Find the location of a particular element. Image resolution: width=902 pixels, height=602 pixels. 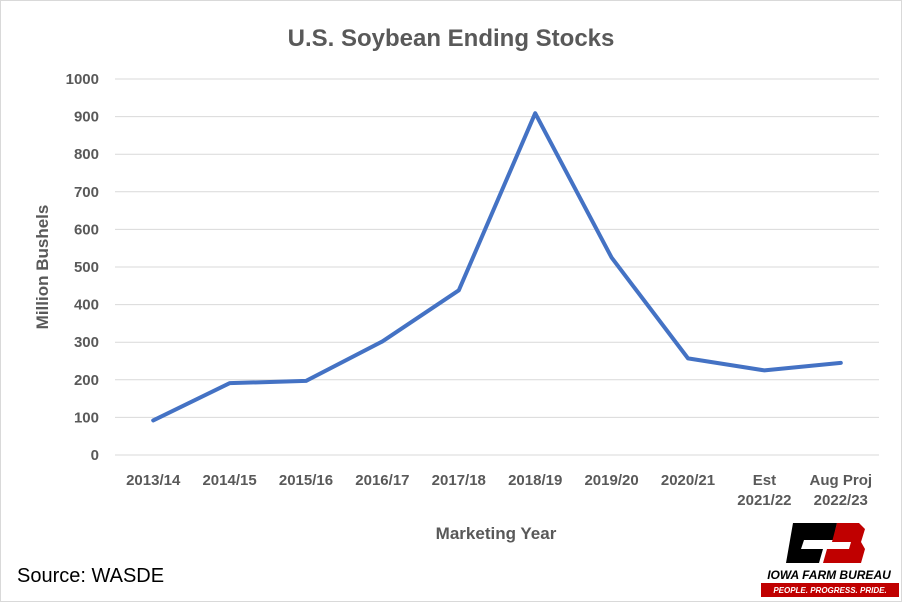

fb-logo-mark-icon is located at coordinates (825, 543).